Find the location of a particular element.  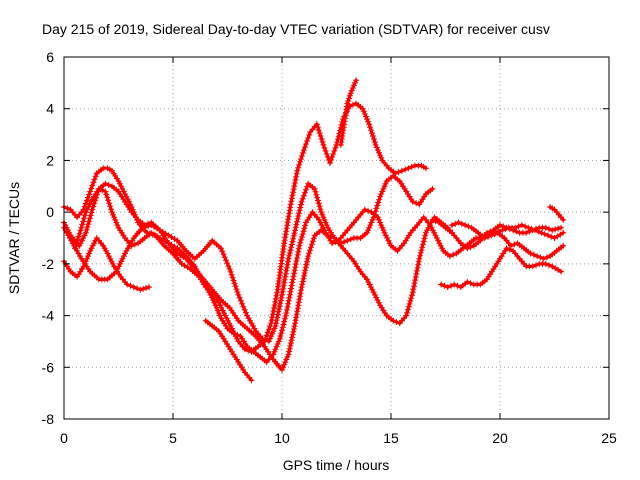

x-tick-label: 0 is located at coordinates (64, 438).